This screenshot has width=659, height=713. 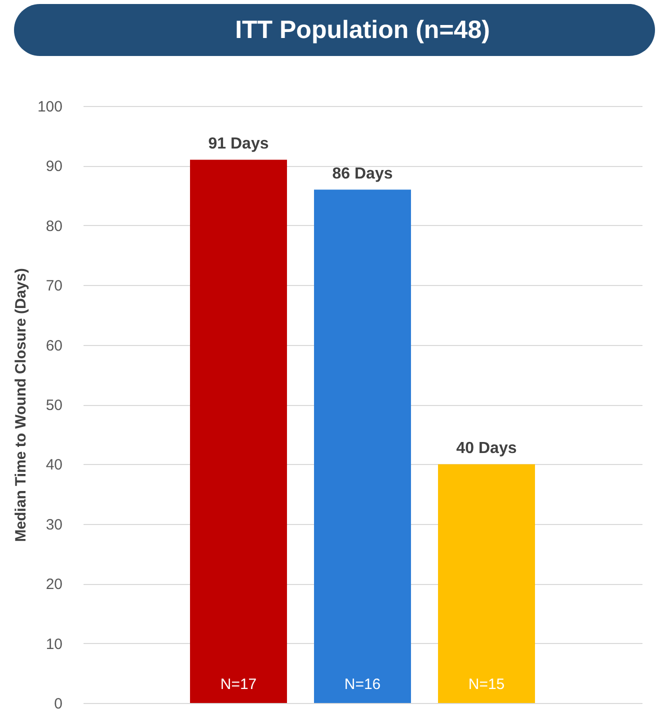 I want to click on annotation: N=16, so click(x=362, y=684).